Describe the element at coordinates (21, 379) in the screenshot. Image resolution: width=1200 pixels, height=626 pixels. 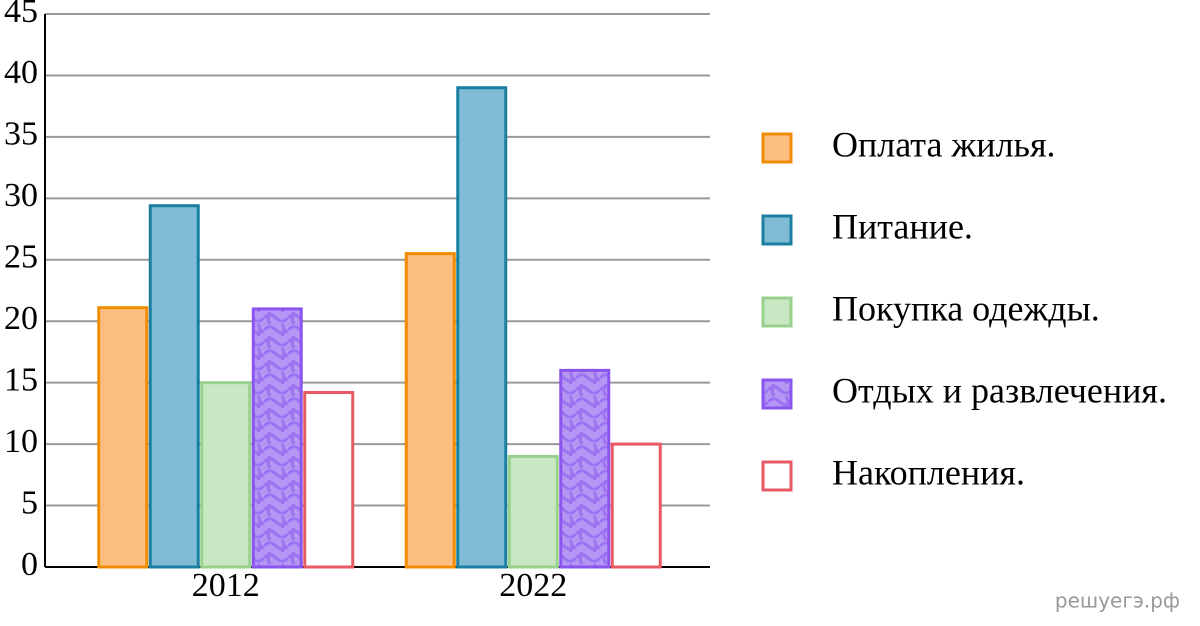
I see `y-tick-label: 15` at that location.